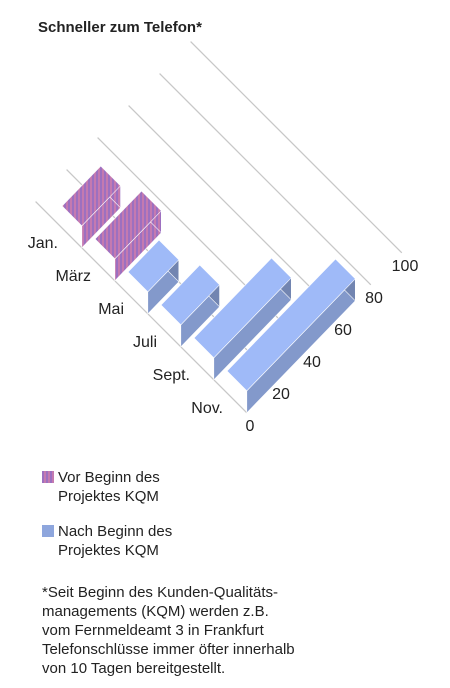  What do you see at coordinates (155, 611) in the screenshot?
I see `footnote-line: managements (KQM) werden z.B.` at bounding box center [155, 611].